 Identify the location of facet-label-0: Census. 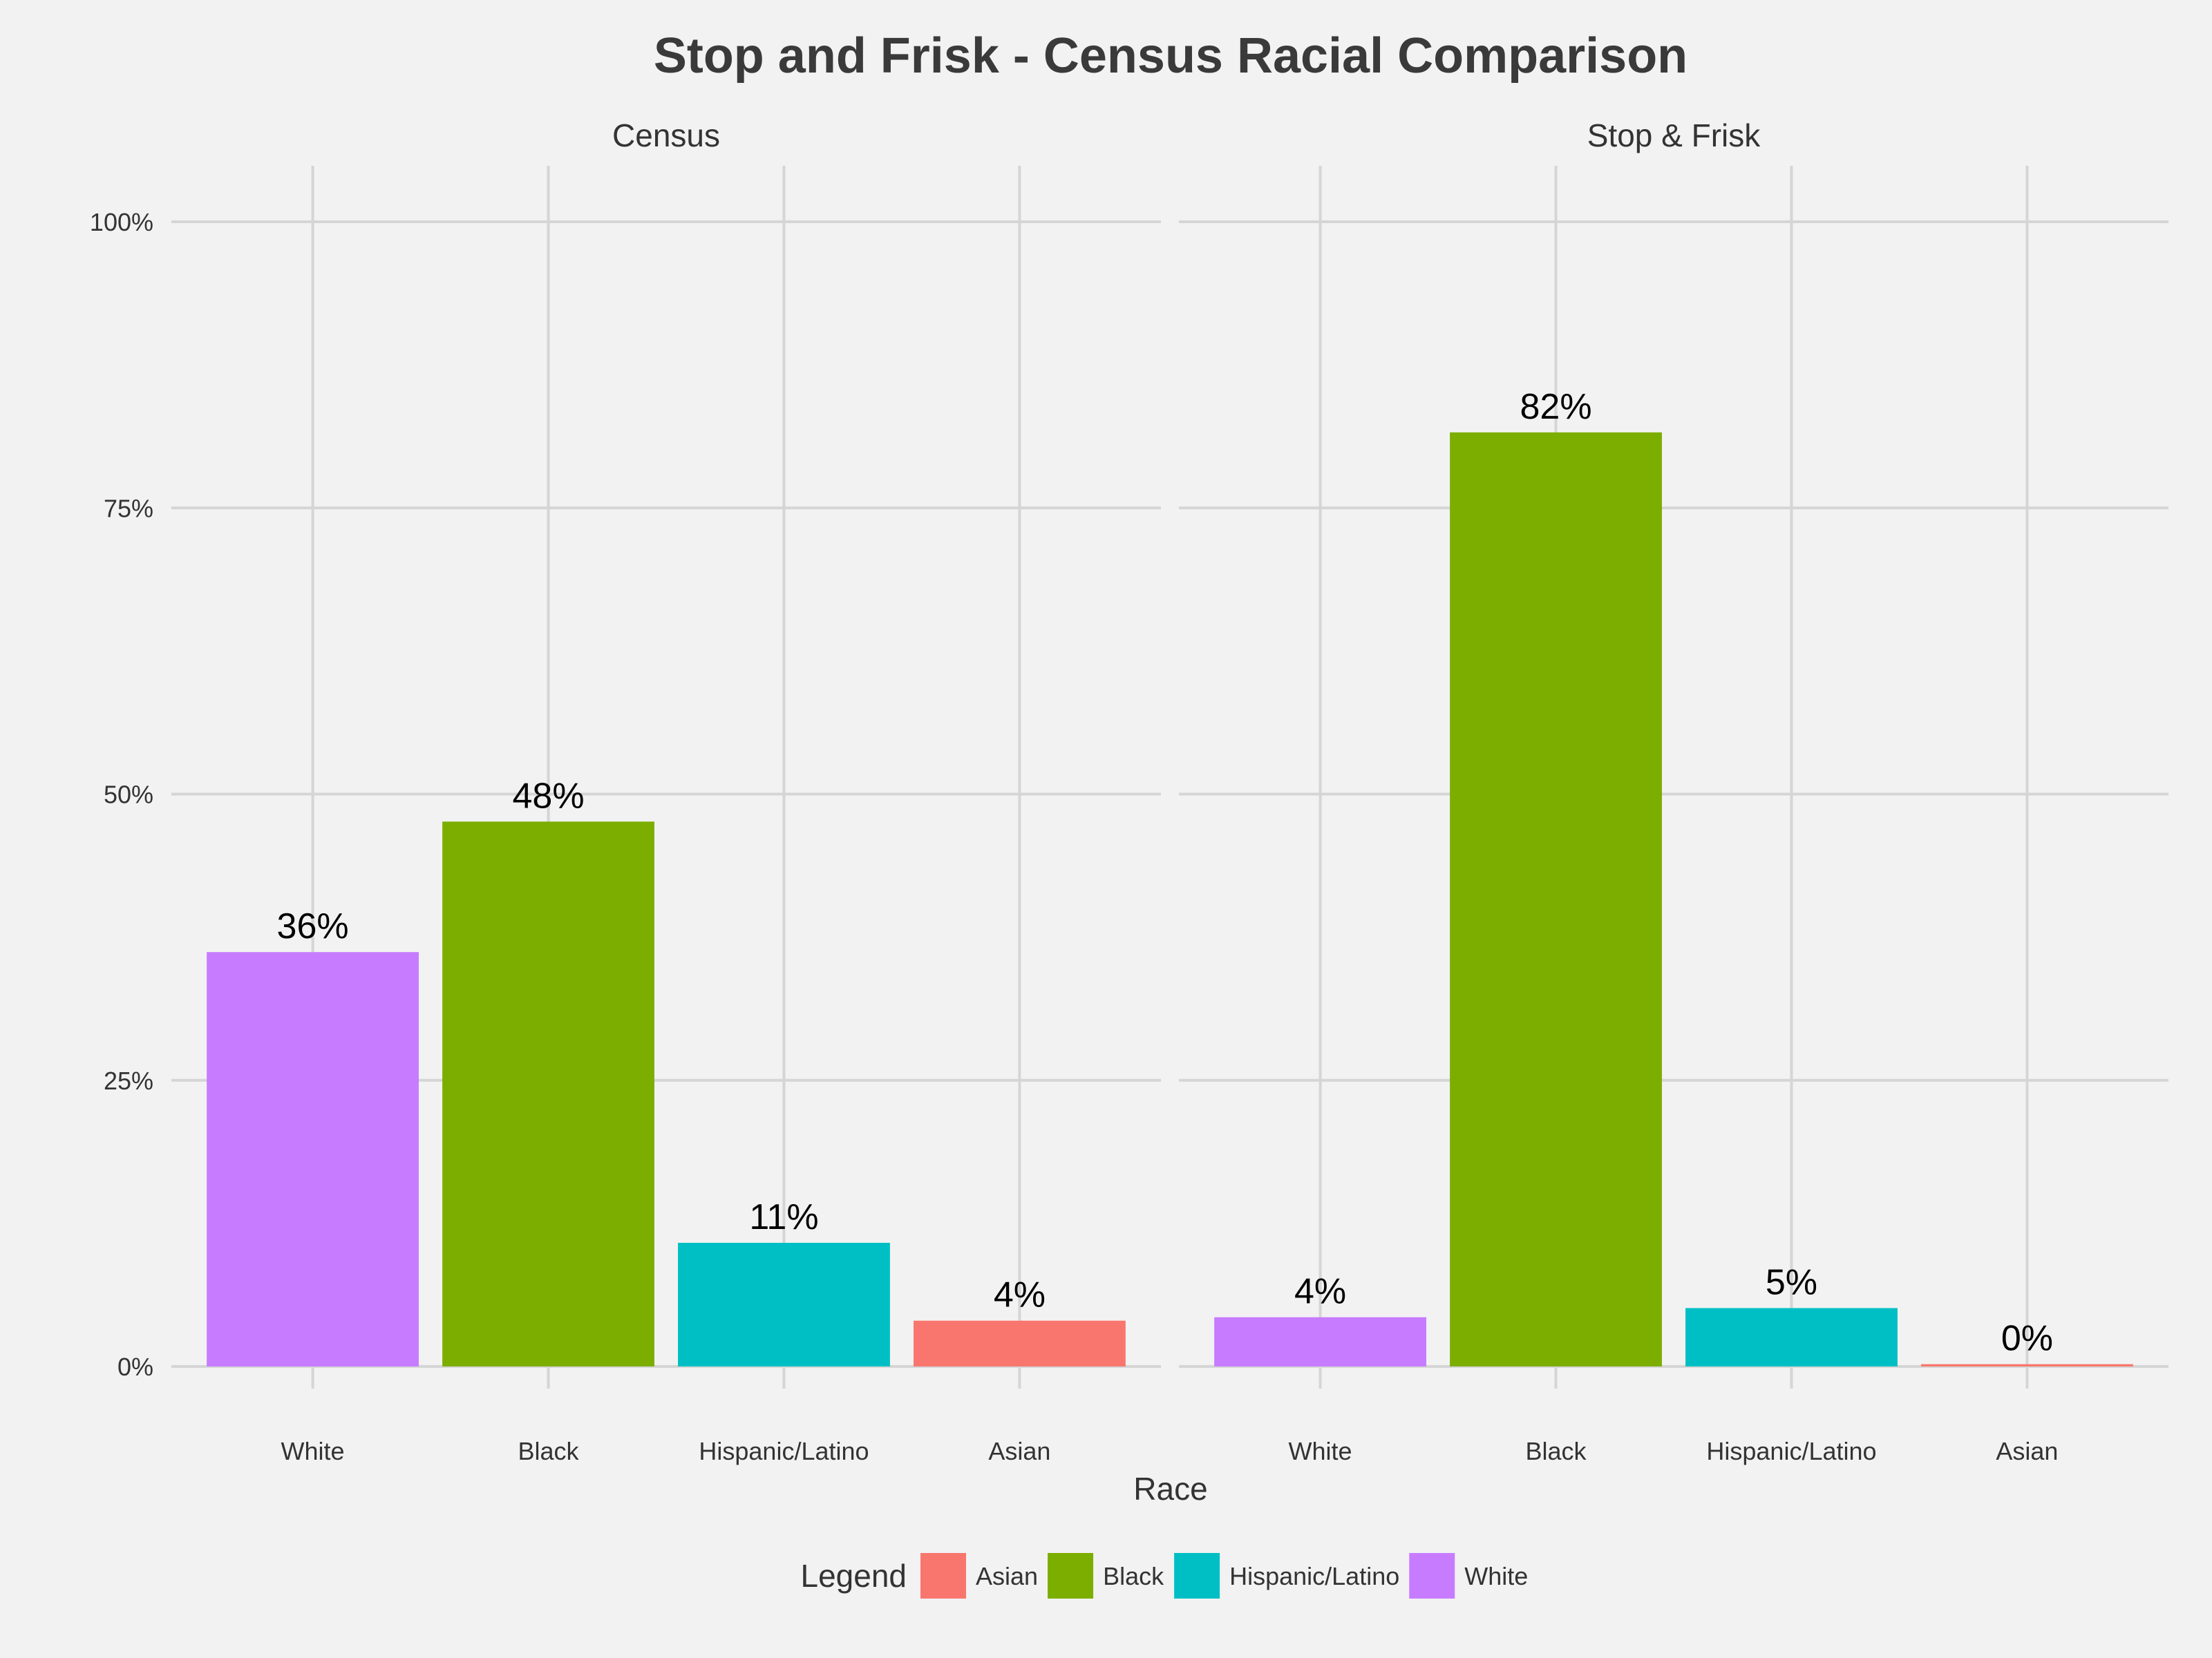
(666, 135).